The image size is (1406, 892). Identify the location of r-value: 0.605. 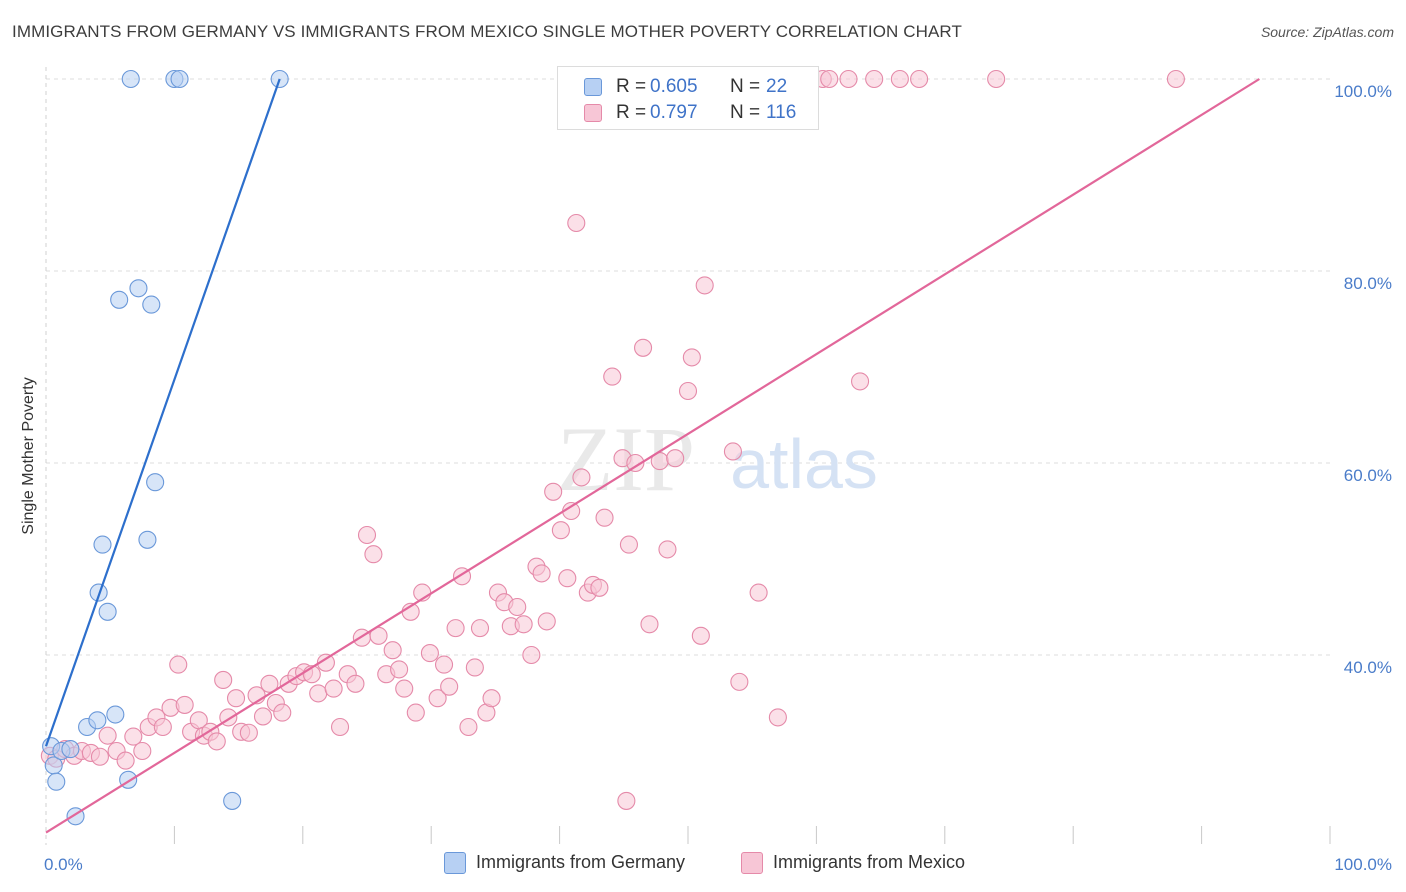
(674, 86).